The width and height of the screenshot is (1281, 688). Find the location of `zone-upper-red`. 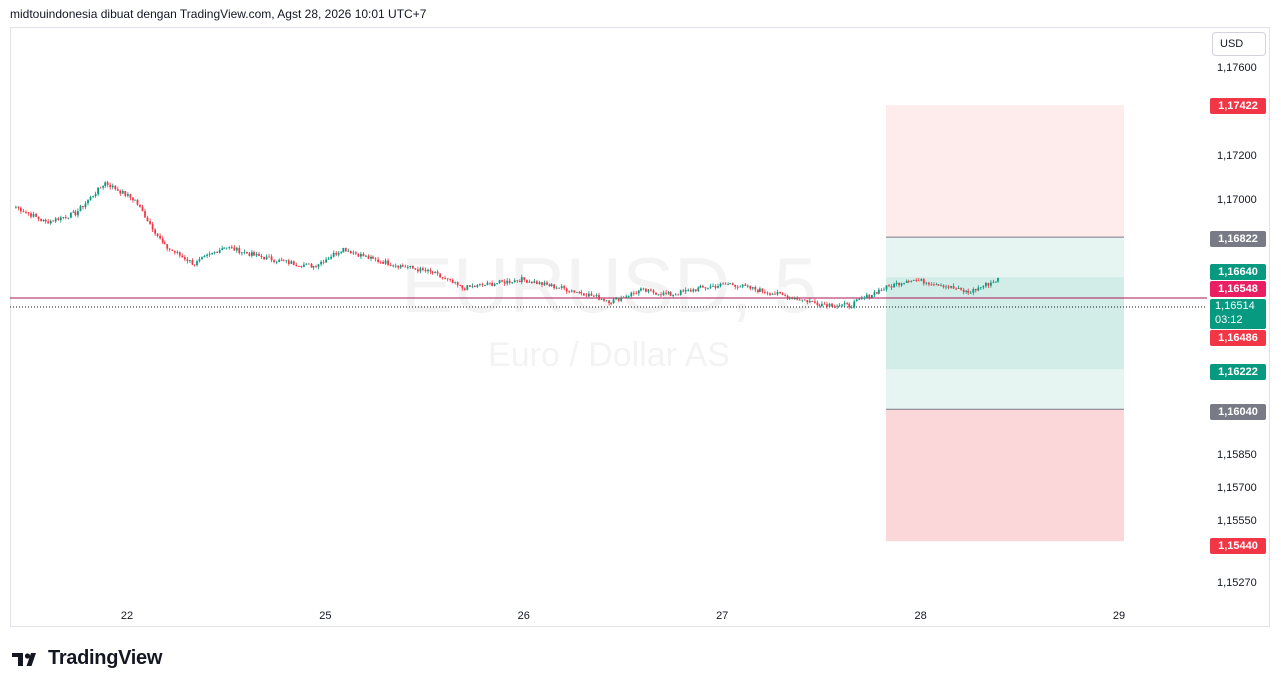

zone-upper-red is located at coordinates (1005, 171).